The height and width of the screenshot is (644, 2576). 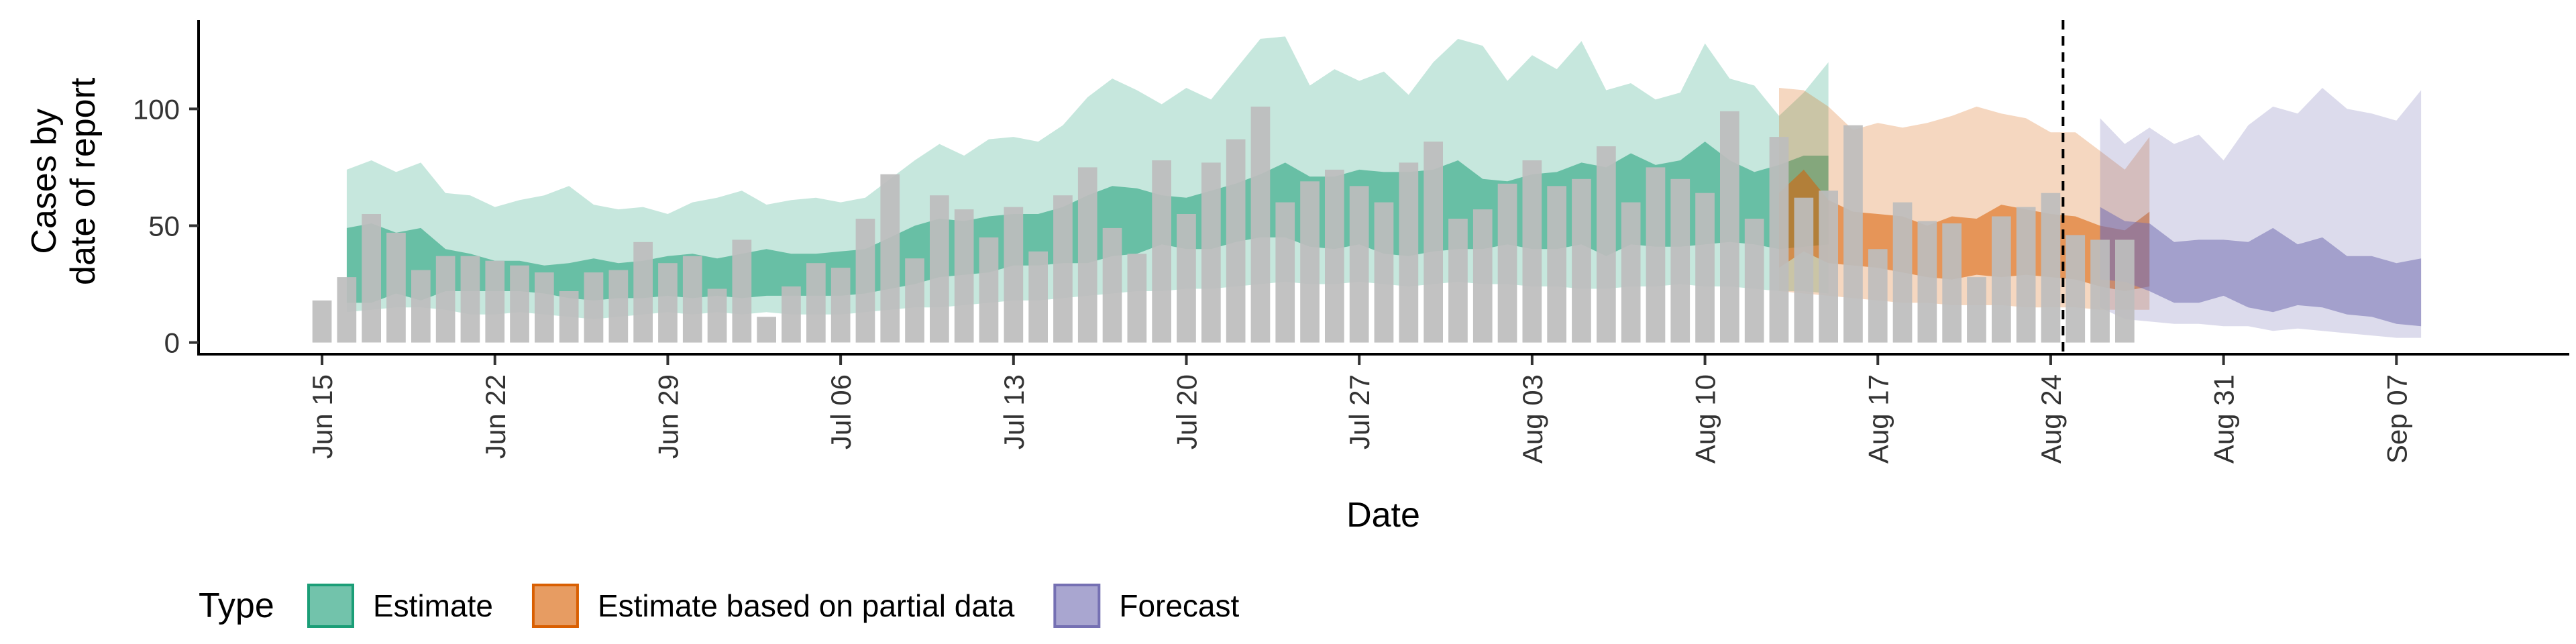 What do you see at coordinates (841, 411) in the screenshot?
I see `x-tick-label: Jul 06` at bounding box center [841, 411].